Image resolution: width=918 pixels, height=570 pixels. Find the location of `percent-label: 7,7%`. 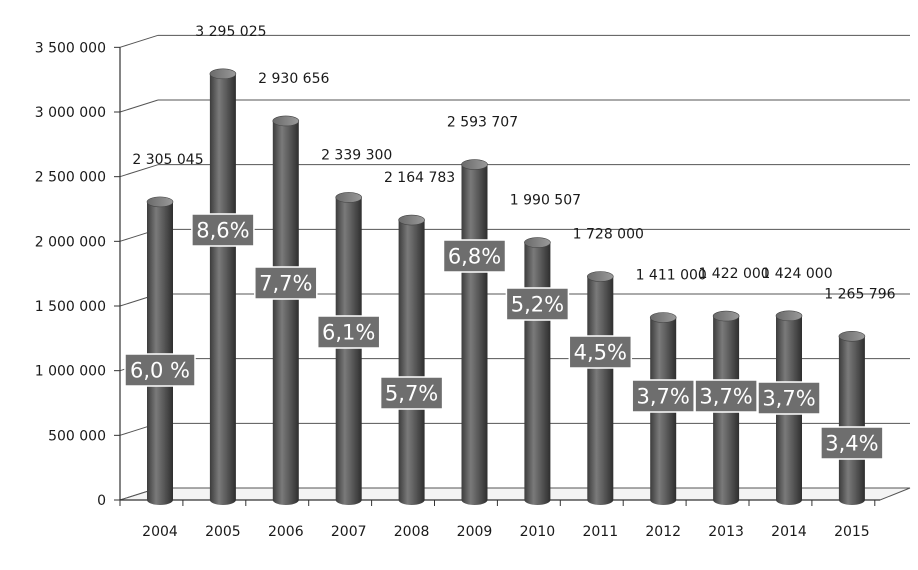

percent-label: 7,7% is located at coordinates (285, 284).